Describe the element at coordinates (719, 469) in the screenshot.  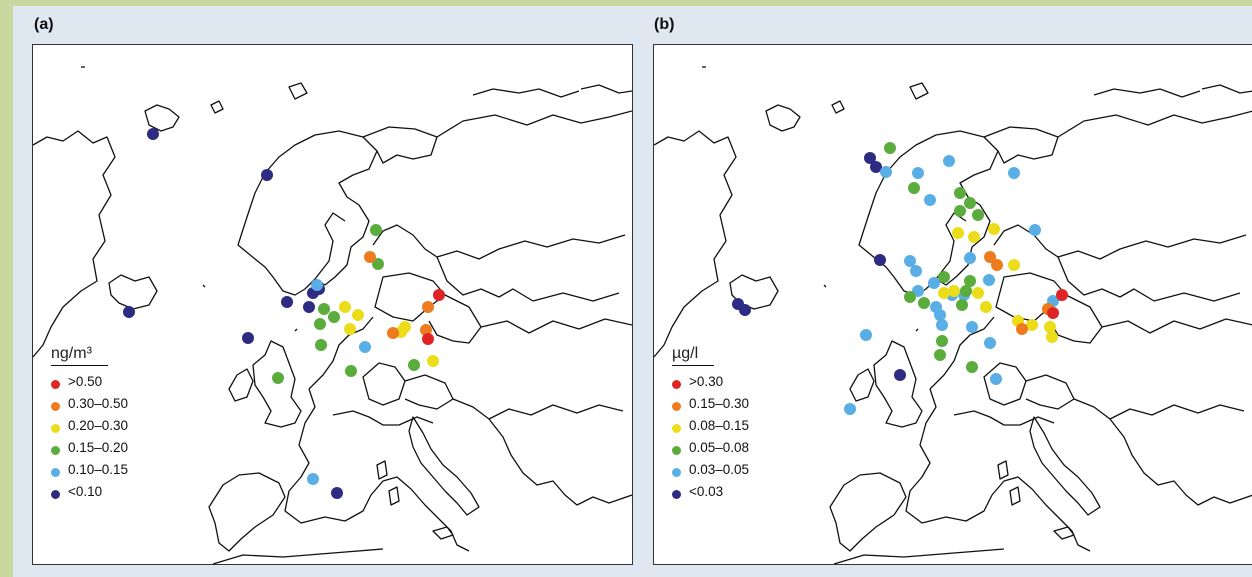
I see `legend-b-label: 0.03–0.05` at that location.